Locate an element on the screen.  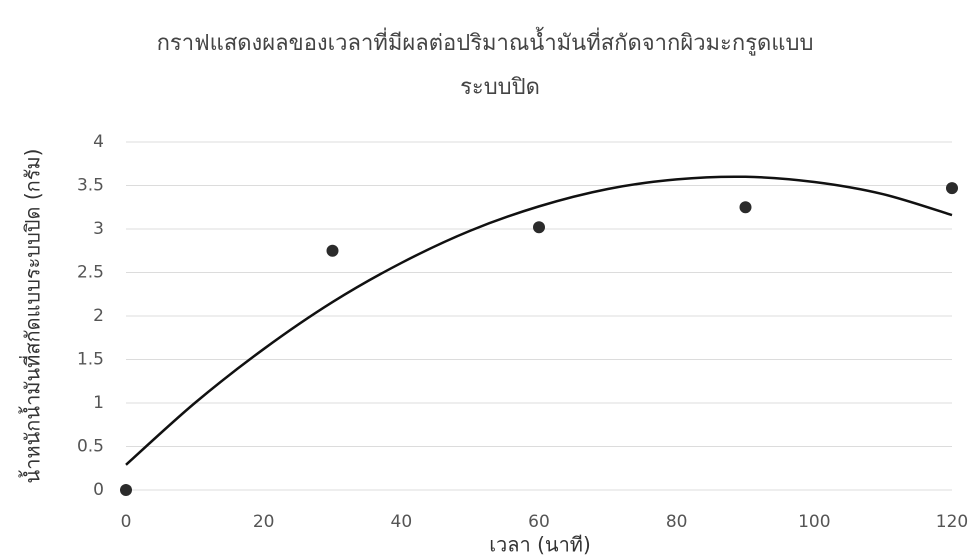
y-tick-label: 0.5 is located at coordinates (90, 447).